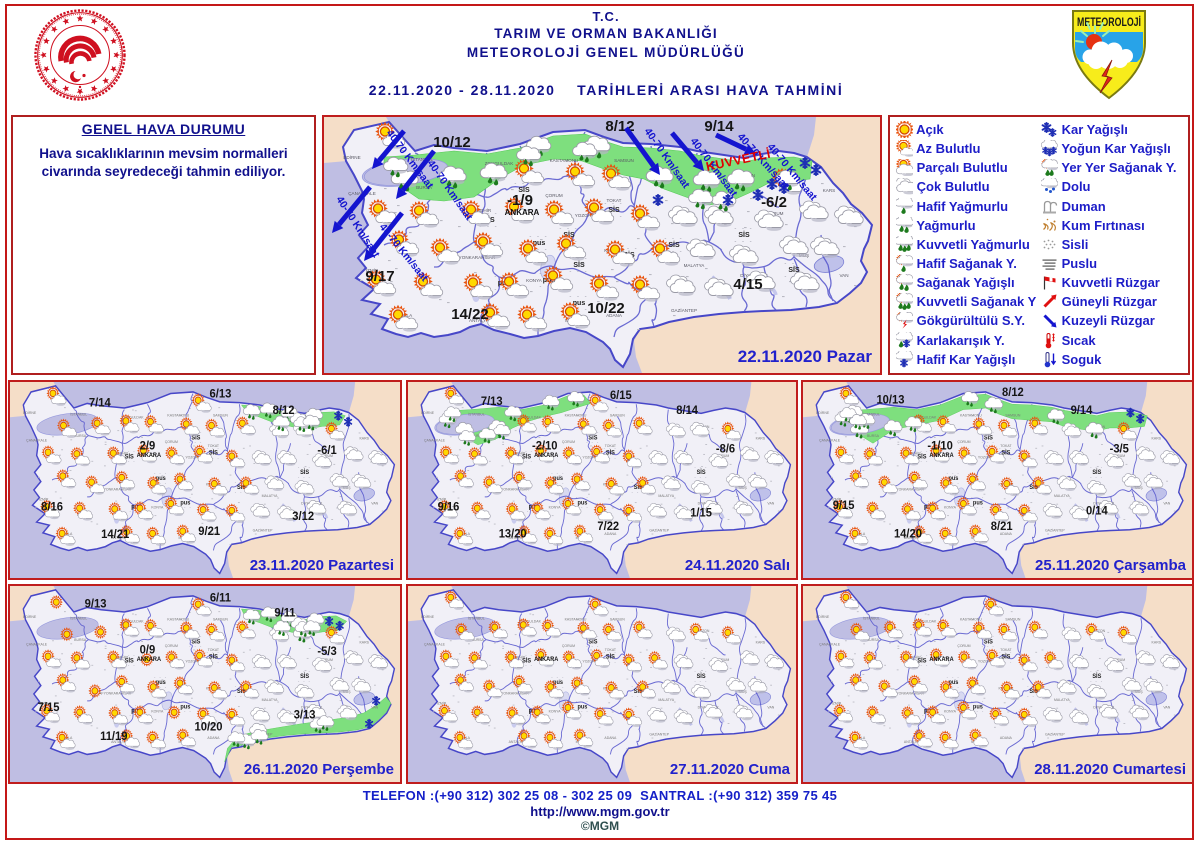 The height and width of the screenshot is (846, 1200). Describe the element at coordinates (372, 270) in the screenshot. I see `svg-text: İZMİR` at that location.